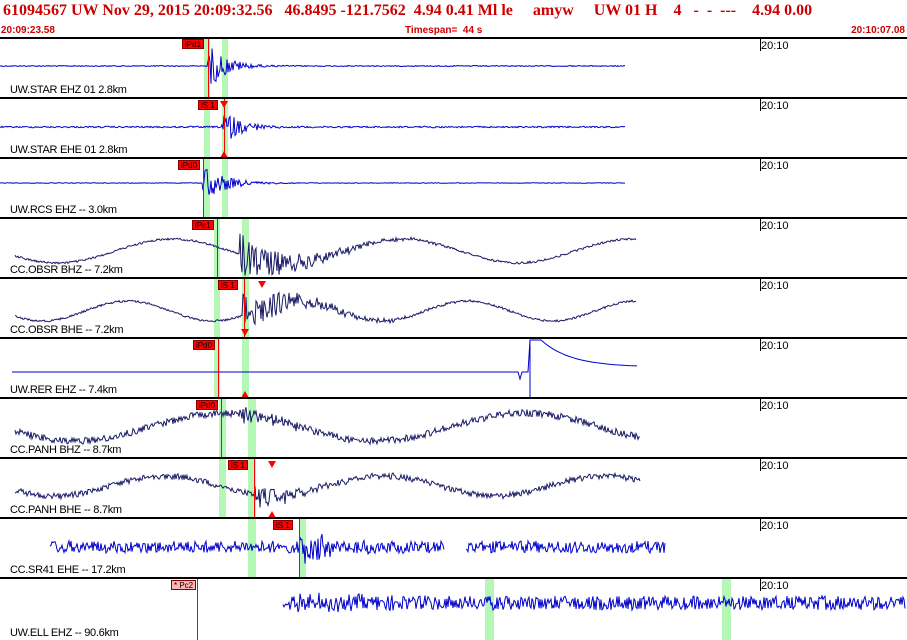 The image size is (907, 640). What do you see at coordinates (878, 30) in the screenshot?
I see `end-time: 20:10:07.08` at bounding box center [878, 30].